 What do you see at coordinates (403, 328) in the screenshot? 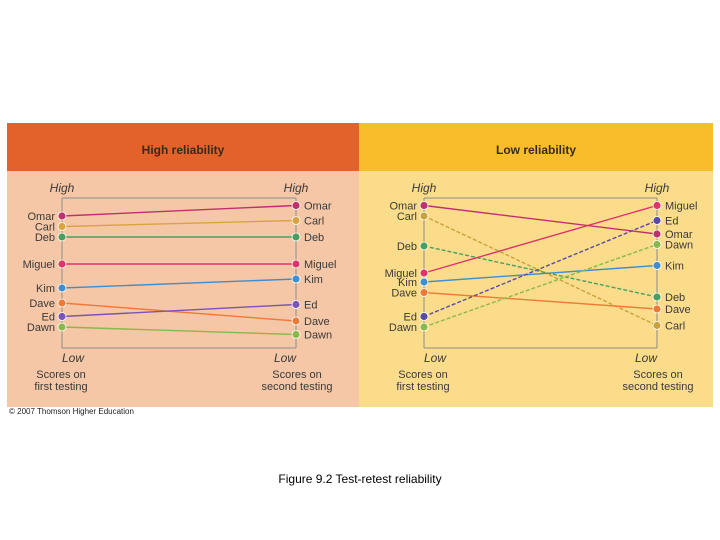
I see `low-first-name-label-7: Dawn` at bounding box center [403, 328].